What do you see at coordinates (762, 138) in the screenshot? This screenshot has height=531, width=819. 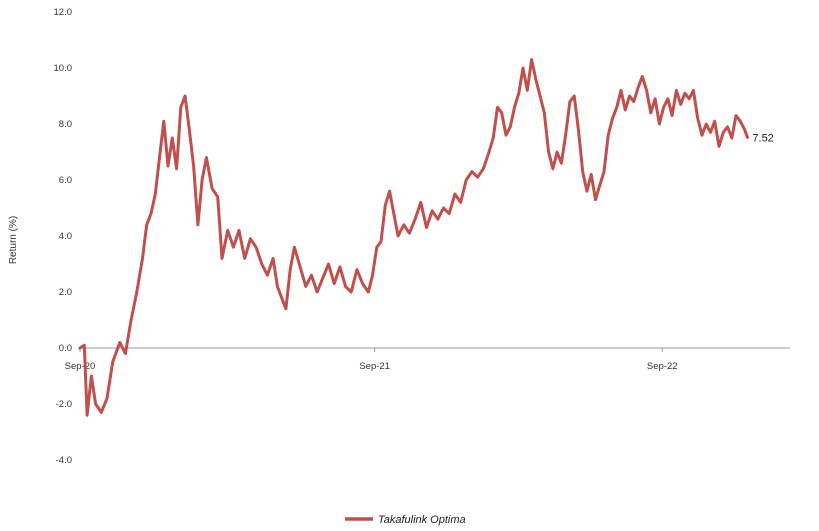 I see `end-value-label: 7.52` at bounding box center [762, 138].